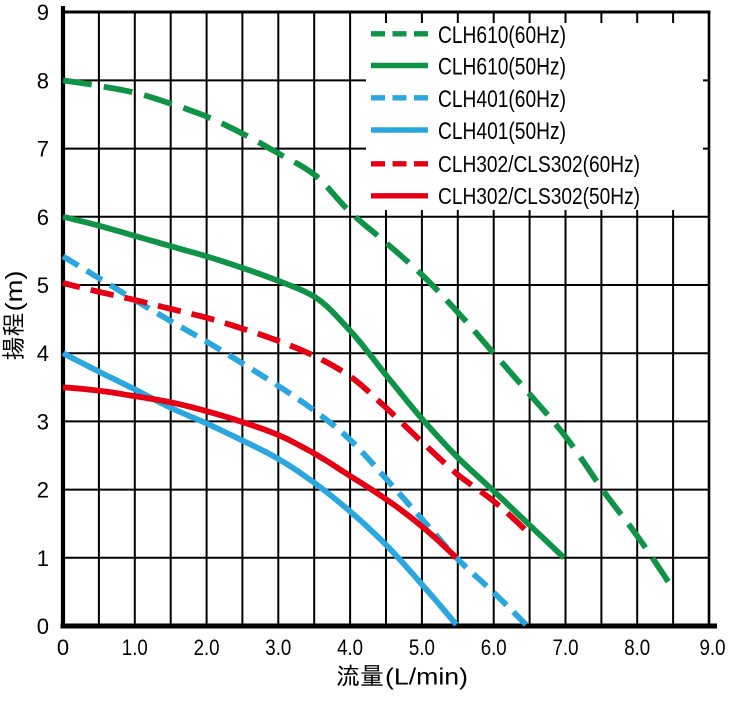  I want to click on svg-text: 7, so click(43, 149).